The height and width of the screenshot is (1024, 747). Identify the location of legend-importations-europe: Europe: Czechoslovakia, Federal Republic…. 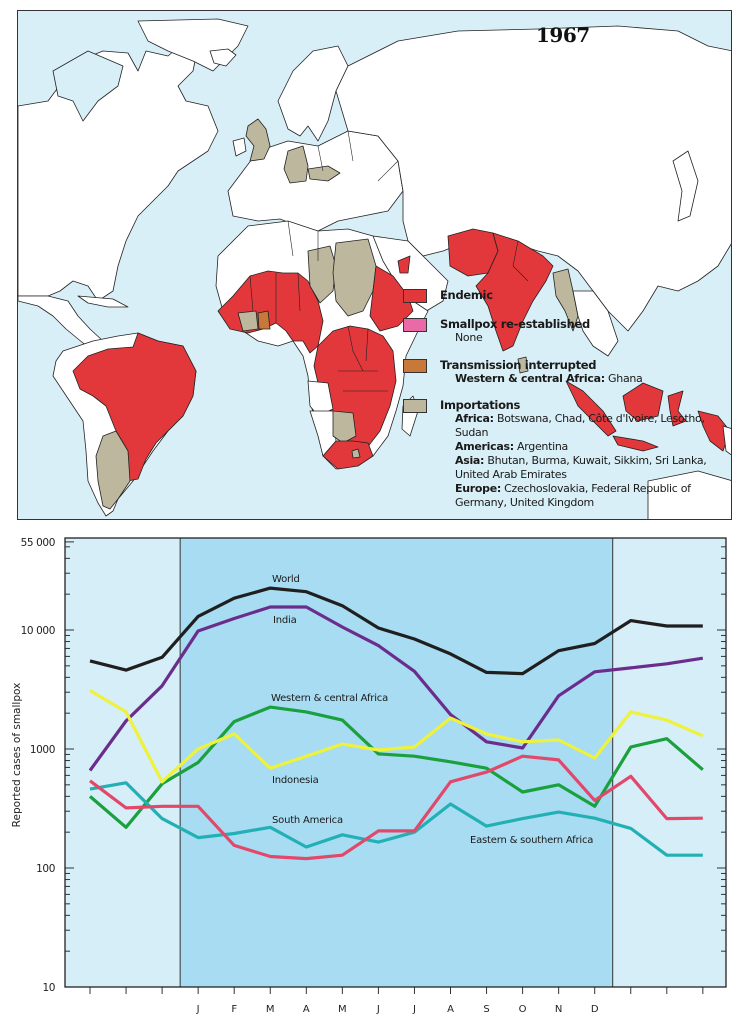
(573, 489).